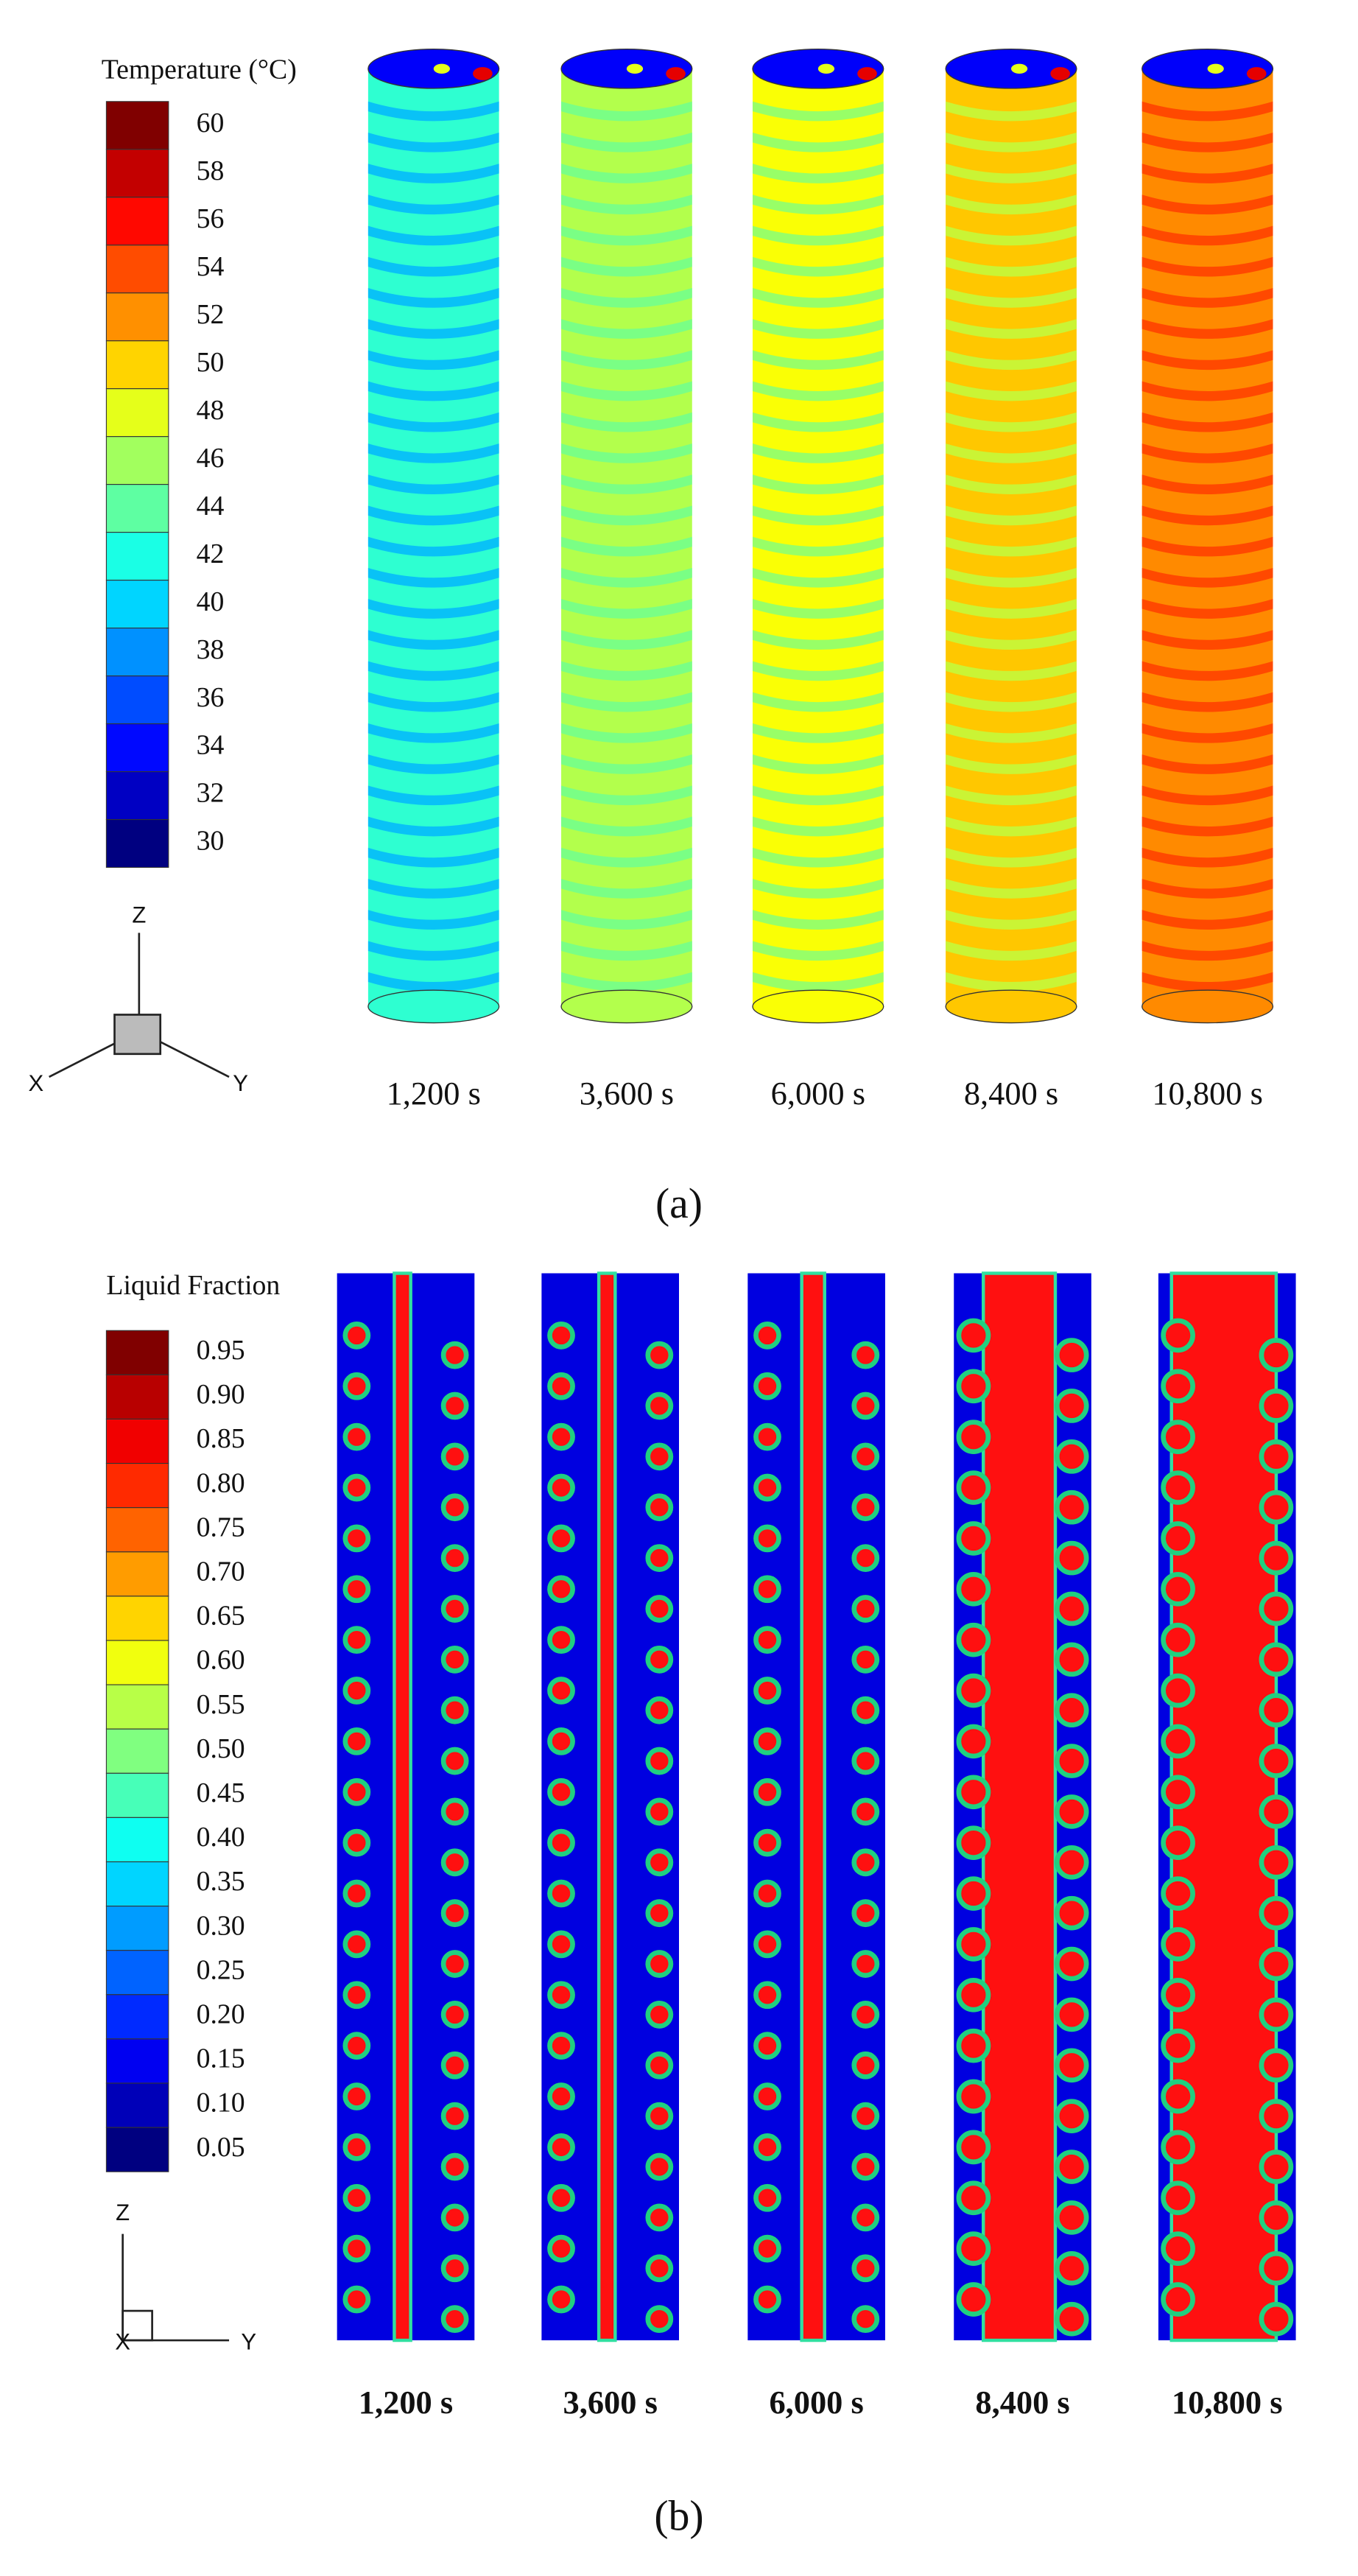 The width and height of the screenshot is (1358, 2576). What do you see at coordinates (221, 1527) in the screenshot?
I see `legend-label: 0.75` at bounding box center [221, 1527].